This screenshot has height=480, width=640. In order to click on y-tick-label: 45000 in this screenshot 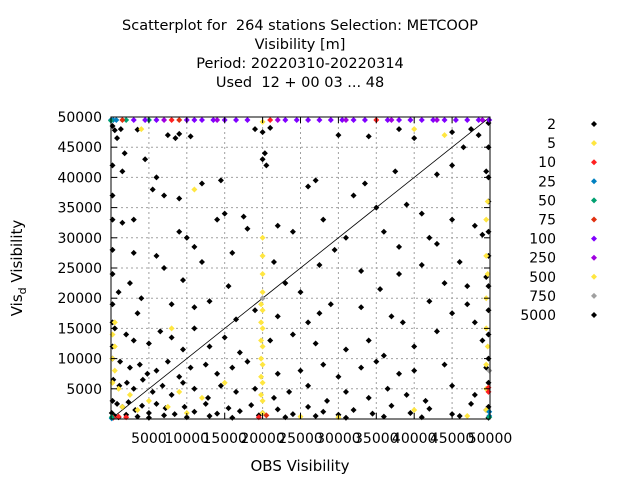, I will do `click(79, 148)`.